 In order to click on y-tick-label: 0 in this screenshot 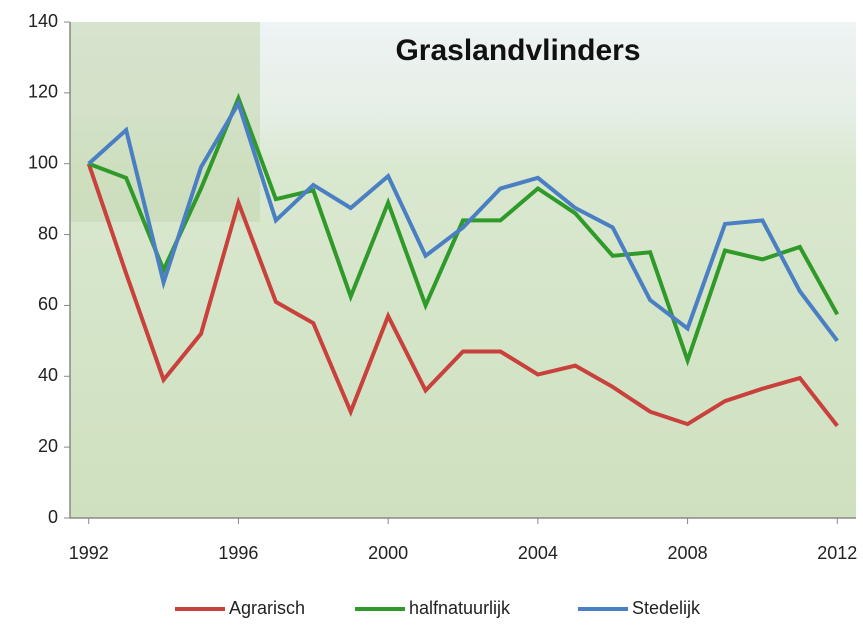, I will do `click(53, 517)`.